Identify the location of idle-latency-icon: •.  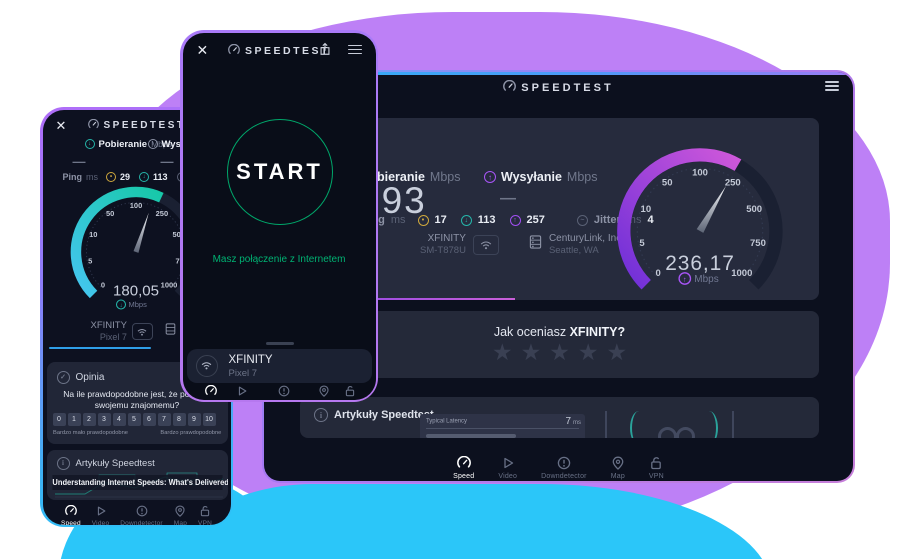
(111, 176).